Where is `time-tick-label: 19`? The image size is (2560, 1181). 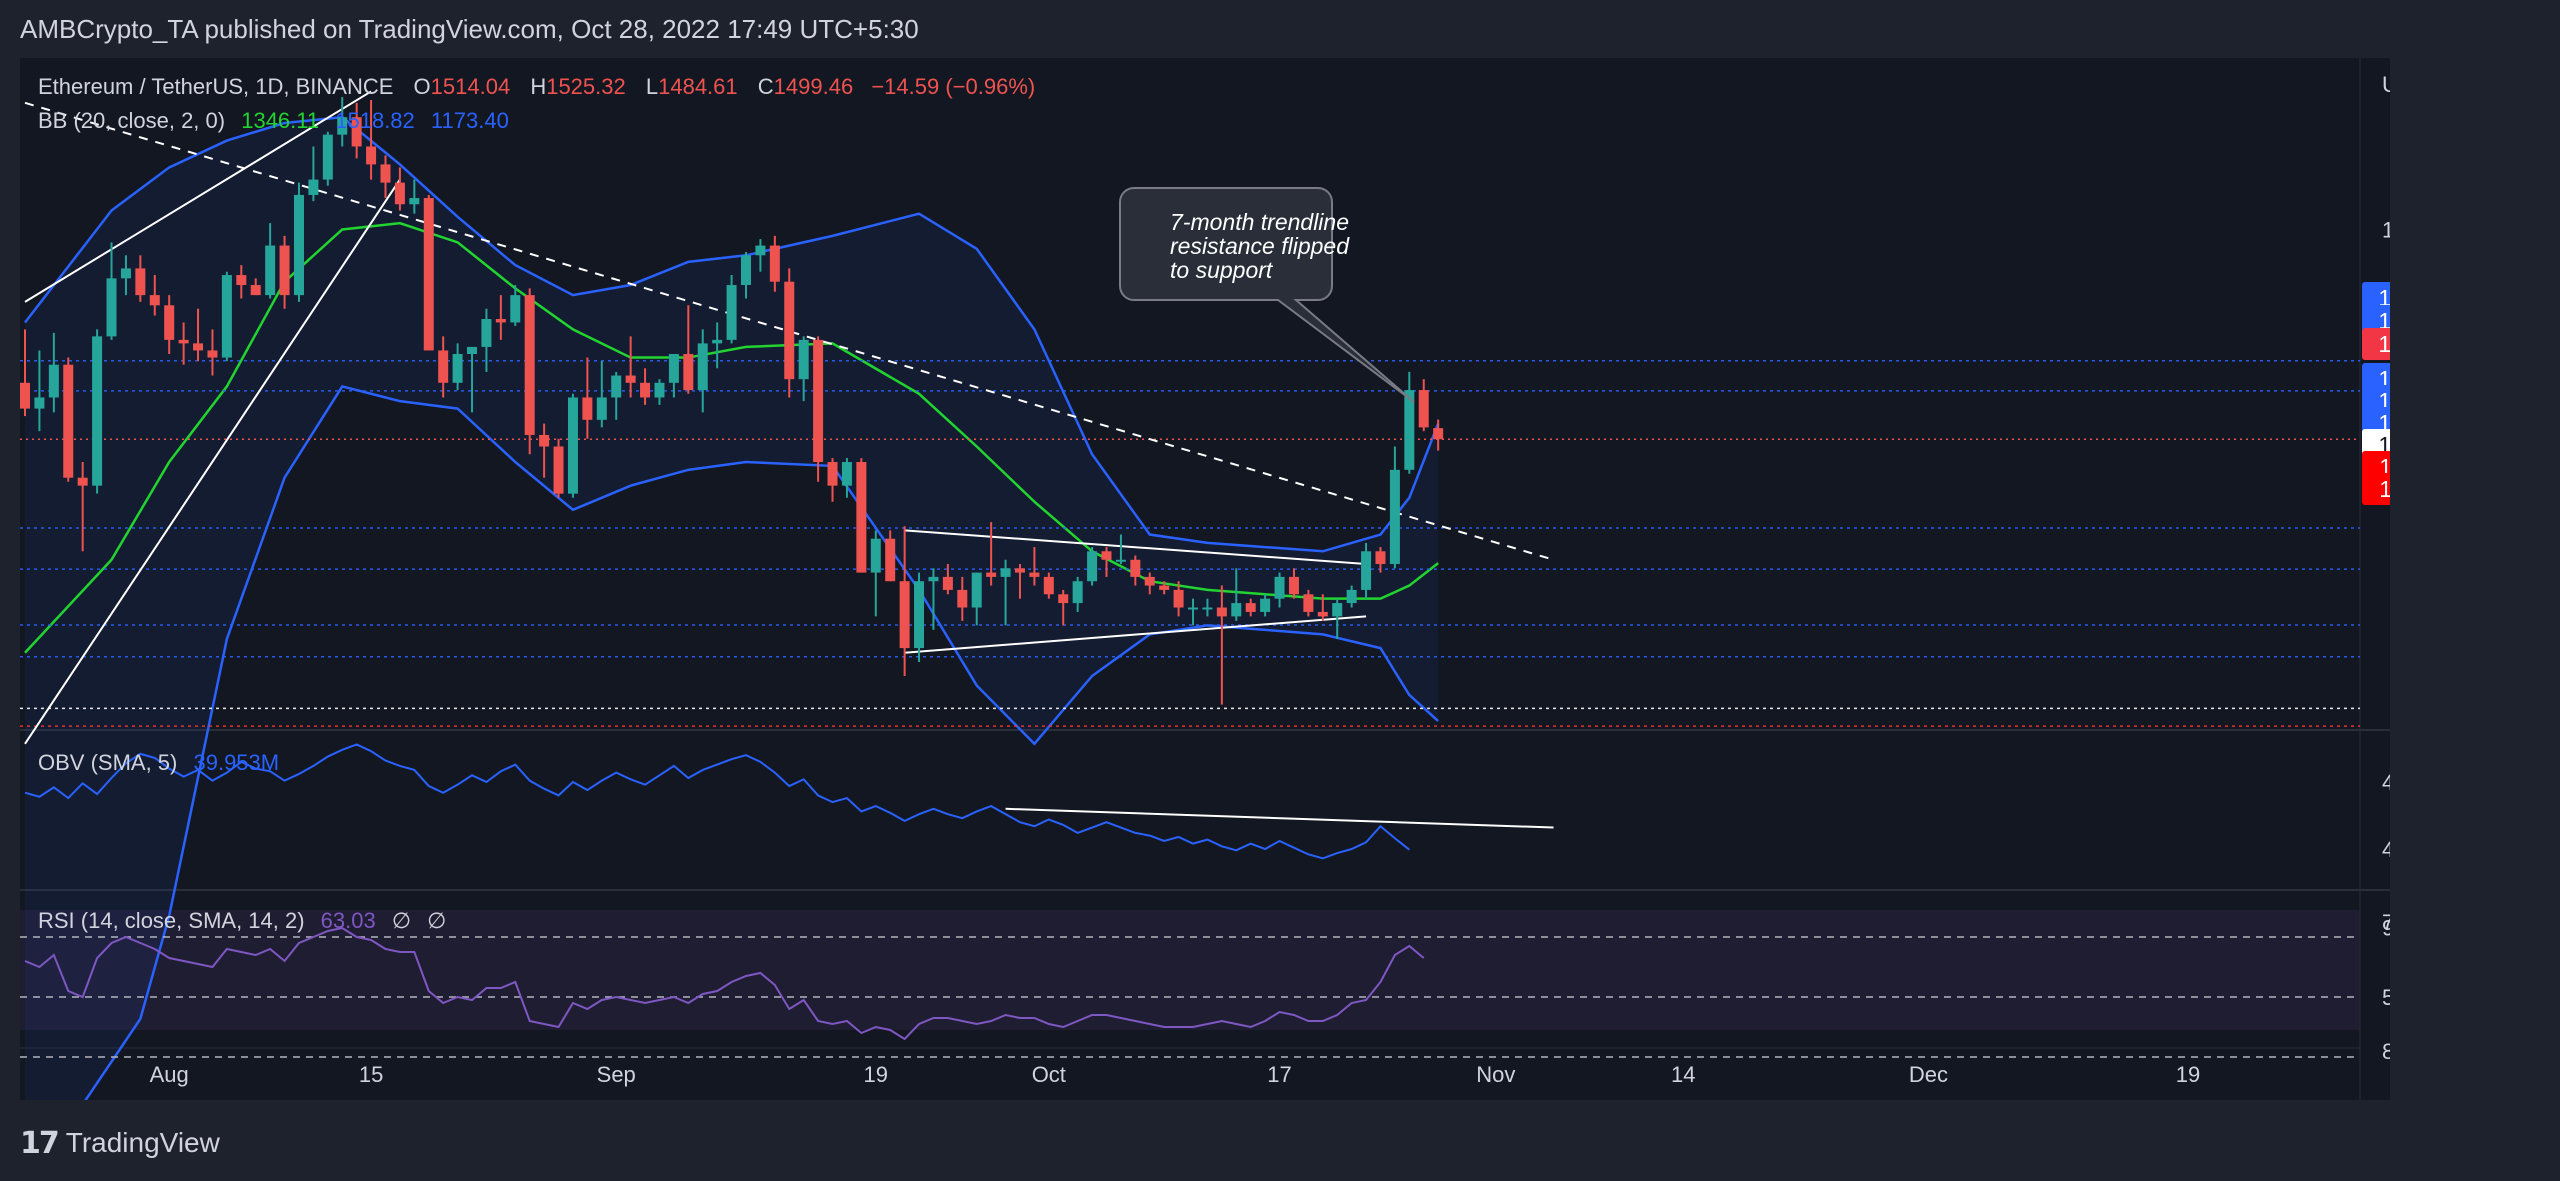 time-tick-label: 19 is located at coordinates (2188, 1074).